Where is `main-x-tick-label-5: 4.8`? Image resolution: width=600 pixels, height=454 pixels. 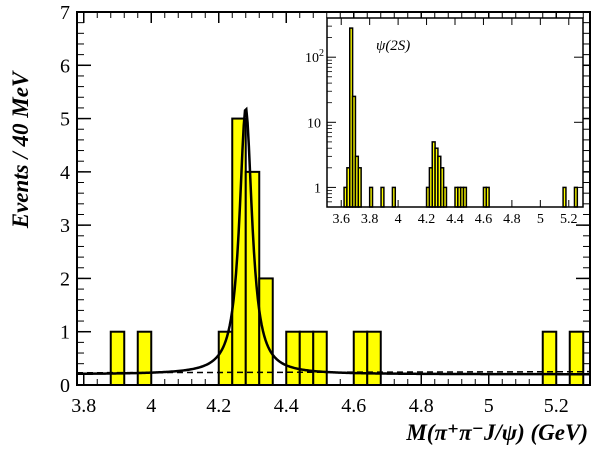
main-x-tick-label-5: 4.8 is located at coordinates (421, 406).